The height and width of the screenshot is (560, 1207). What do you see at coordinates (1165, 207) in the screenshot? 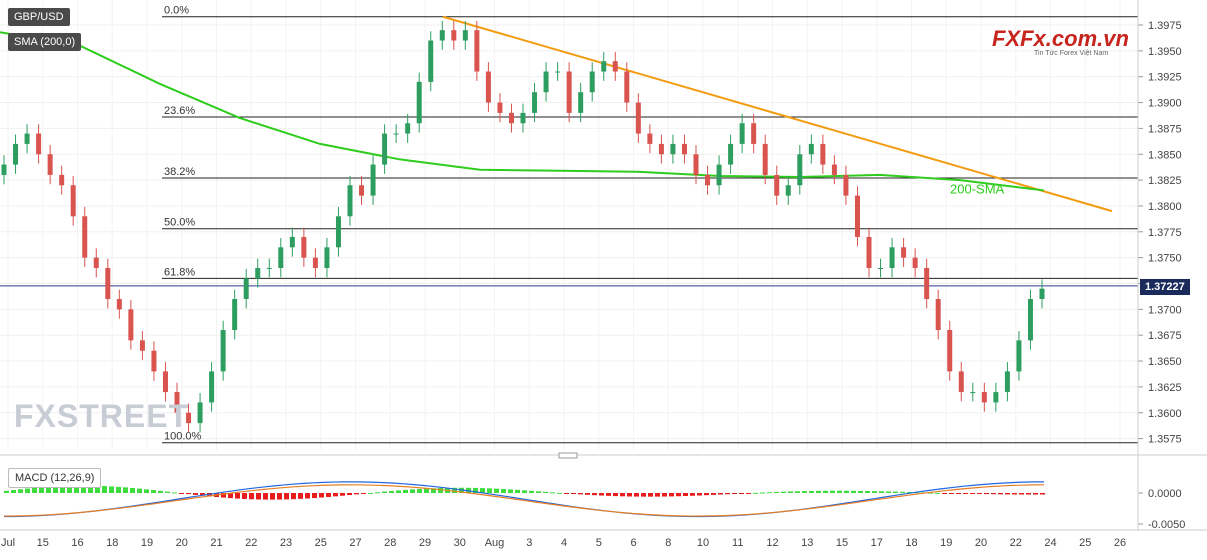
I see `price-tick-label: 1.3800` at bounding box center [1165, 207].